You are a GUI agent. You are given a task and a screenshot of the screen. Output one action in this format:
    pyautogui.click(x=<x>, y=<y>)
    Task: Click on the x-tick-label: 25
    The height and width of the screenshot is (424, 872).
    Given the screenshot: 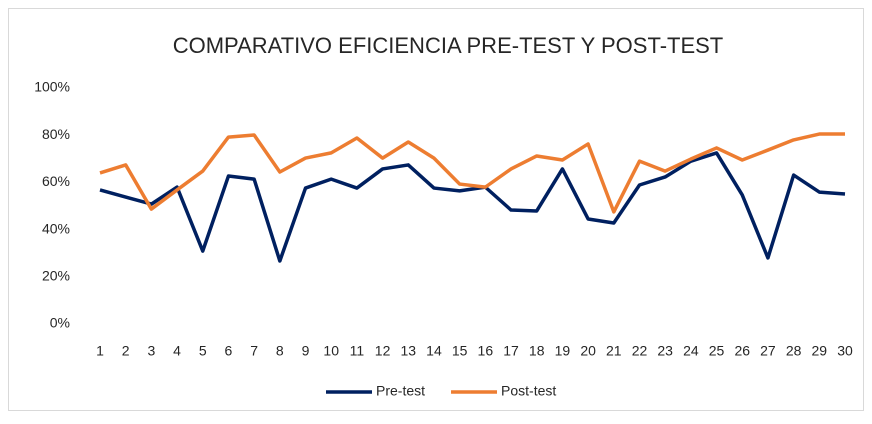 What is the action you would take?
    pyautogui.click(x=717, y=351)
    